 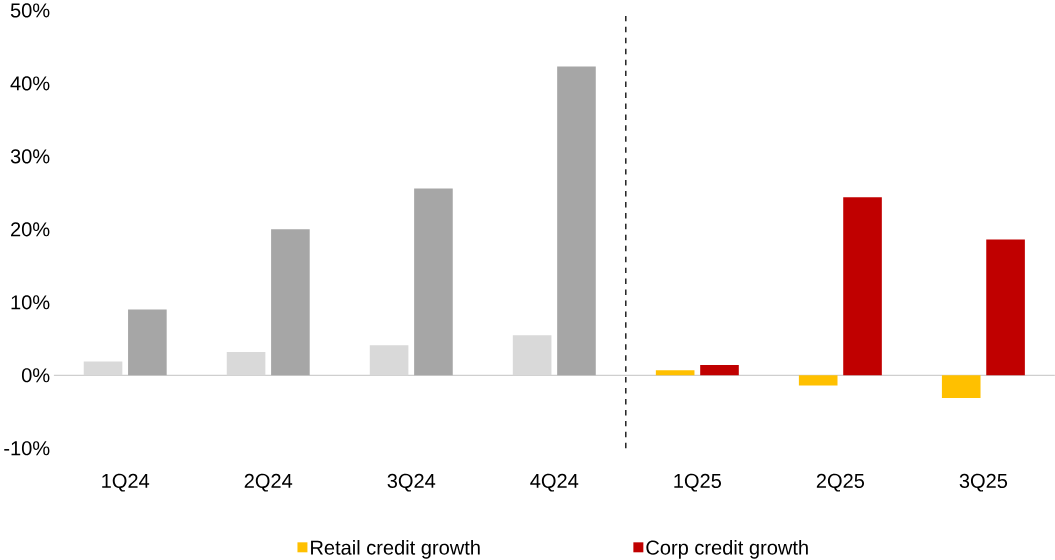 I want to click on y-tick-label: -10%, so click(x=27, y=448).